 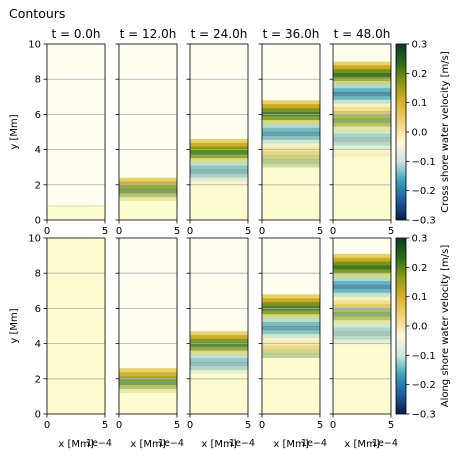 What do you see at coordinates (75, 34) in the screenshot?
I see `panel-time-title: t = 0.0h` at bounding box center [75, 34].